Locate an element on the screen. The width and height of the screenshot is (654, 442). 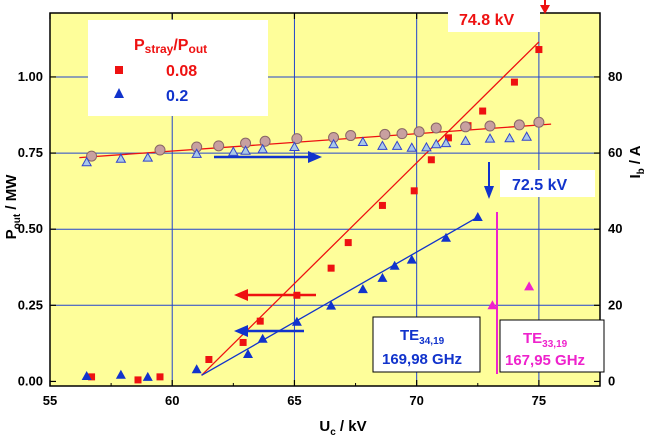
mode-box-te33: TE33,19 167,95 GHz is located at coordinates (552, 346).